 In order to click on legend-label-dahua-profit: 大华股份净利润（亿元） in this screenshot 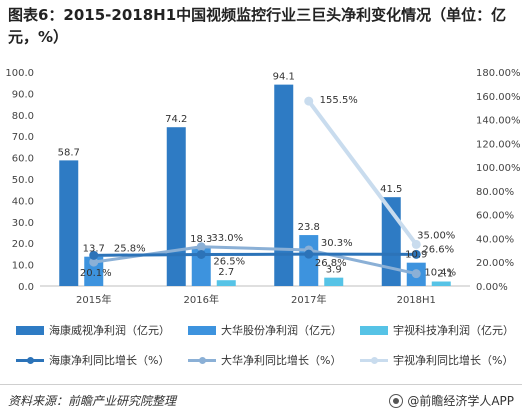, I will do `click(281, 330)`.